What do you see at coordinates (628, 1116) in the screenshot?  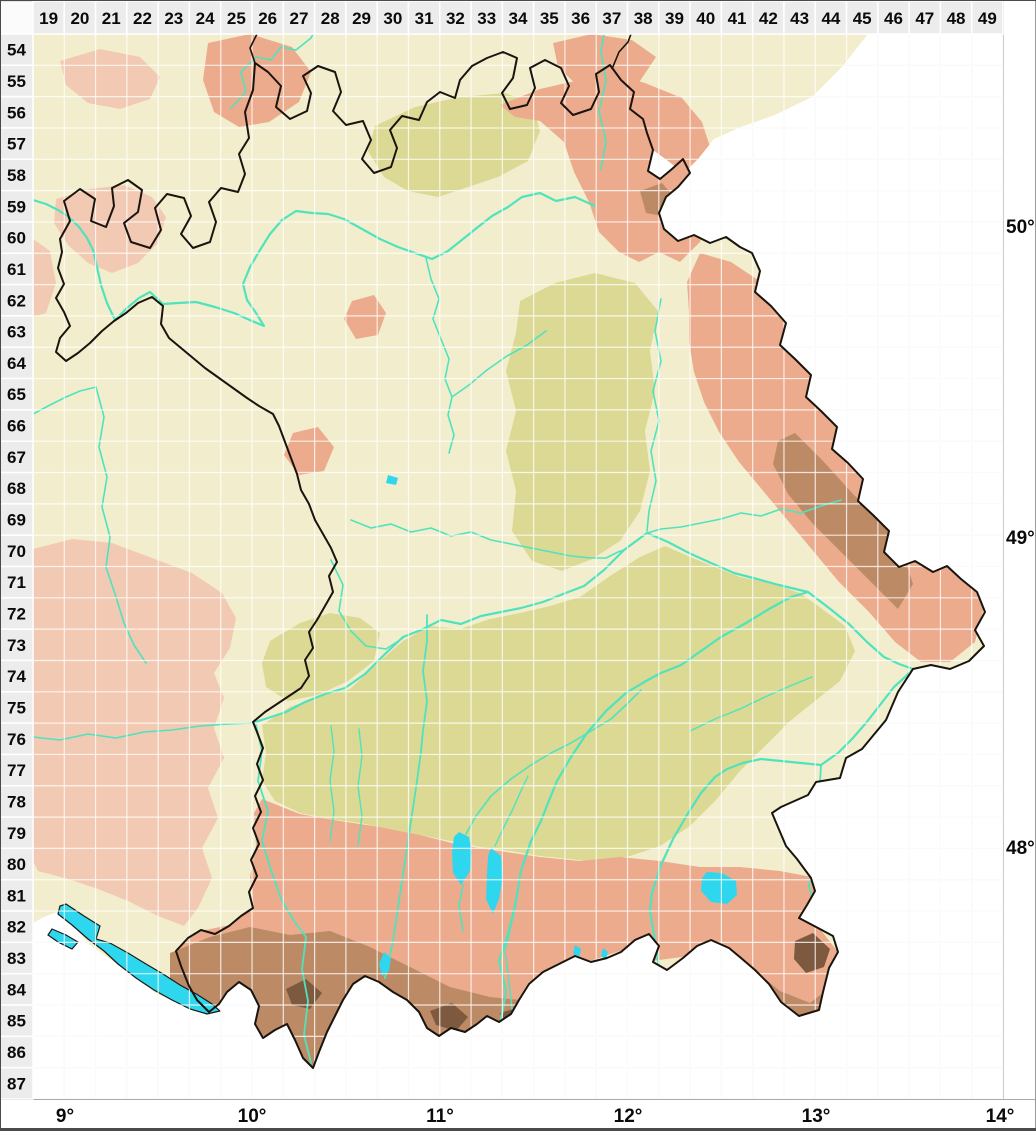 I see `longitude-label: 12°` at bounding box center [628, 1116].